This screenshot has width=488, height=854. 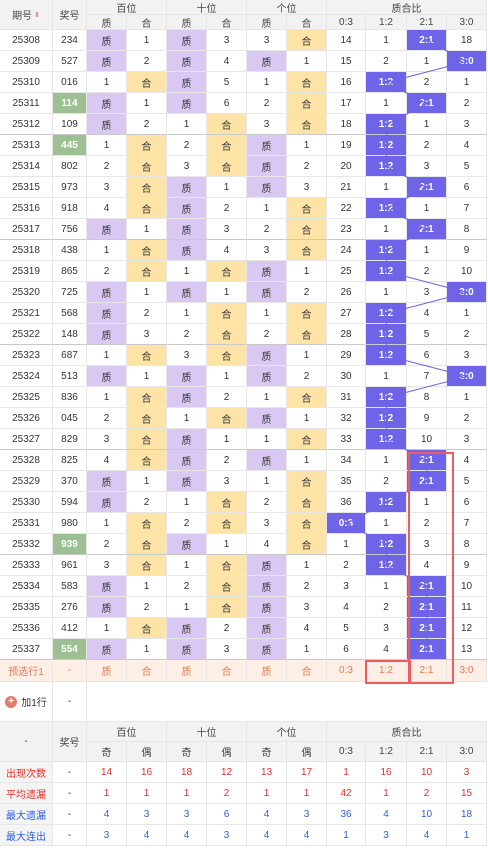 What do you see at coordinates (70, 271) in the screenshot?
I see `prize-number-cell: 865` at bounding box center [70, 271].